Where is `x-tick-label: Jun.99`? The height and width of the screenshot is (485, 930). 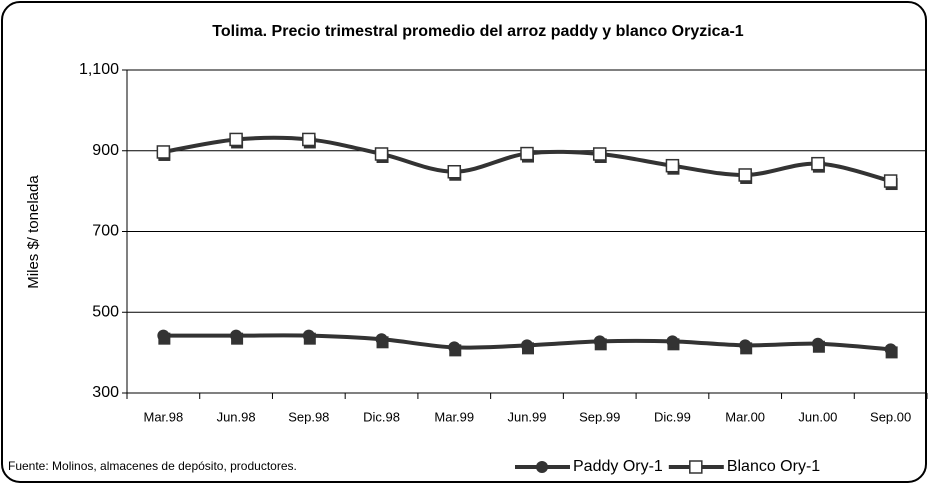
x-tick-label: Jun.99 is located at coordinates (526, 416).